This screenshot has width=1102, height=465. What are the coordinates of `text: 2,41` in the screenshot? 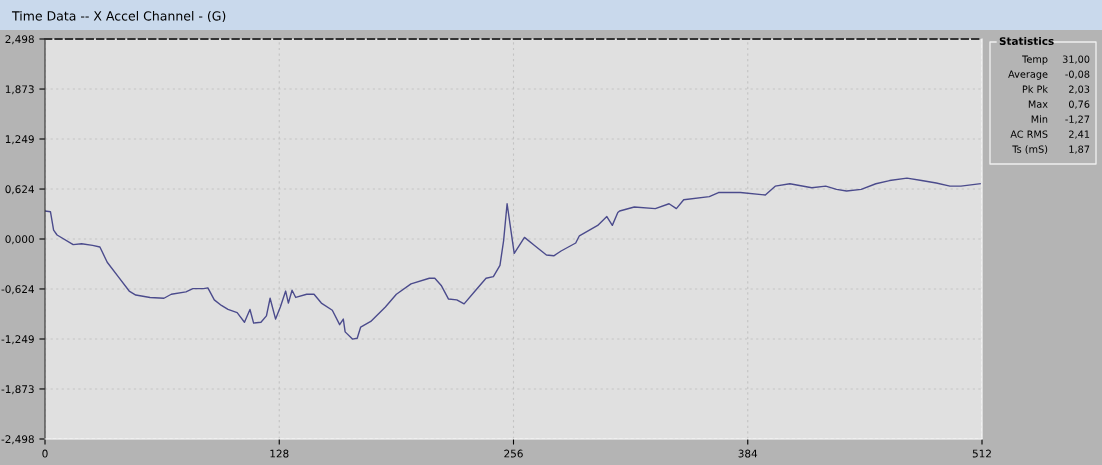 It's located at (1079, 134).